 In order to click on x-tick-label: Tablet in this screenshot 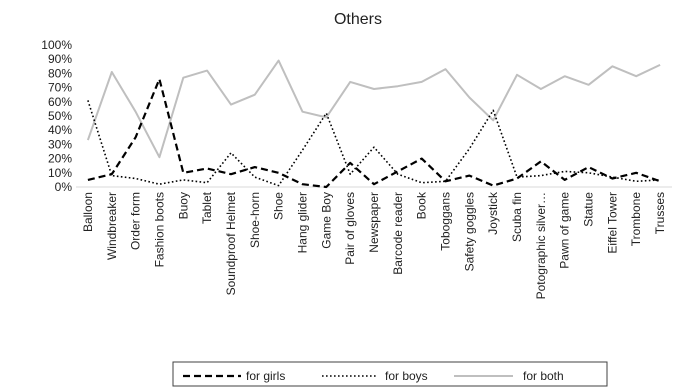, I will do `click(207, 207)`.